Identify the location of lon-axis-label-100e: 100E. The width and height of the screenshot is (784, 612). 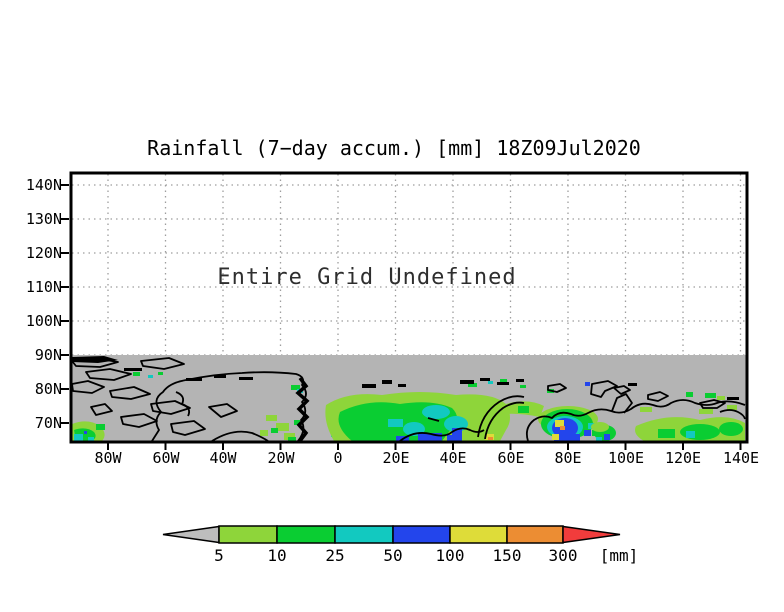
(626, 458).